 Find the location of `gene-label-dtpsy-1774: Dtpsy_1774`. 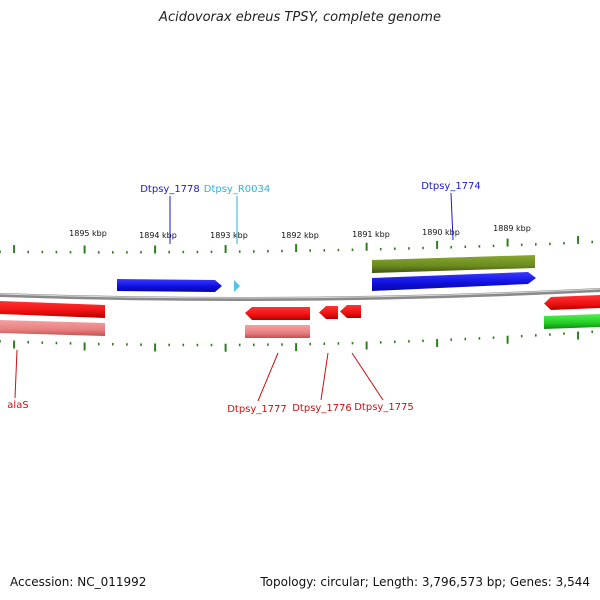

gene-label-dtpsy-1774: Dtpsy_1774 is located at coordinates (451, 186).